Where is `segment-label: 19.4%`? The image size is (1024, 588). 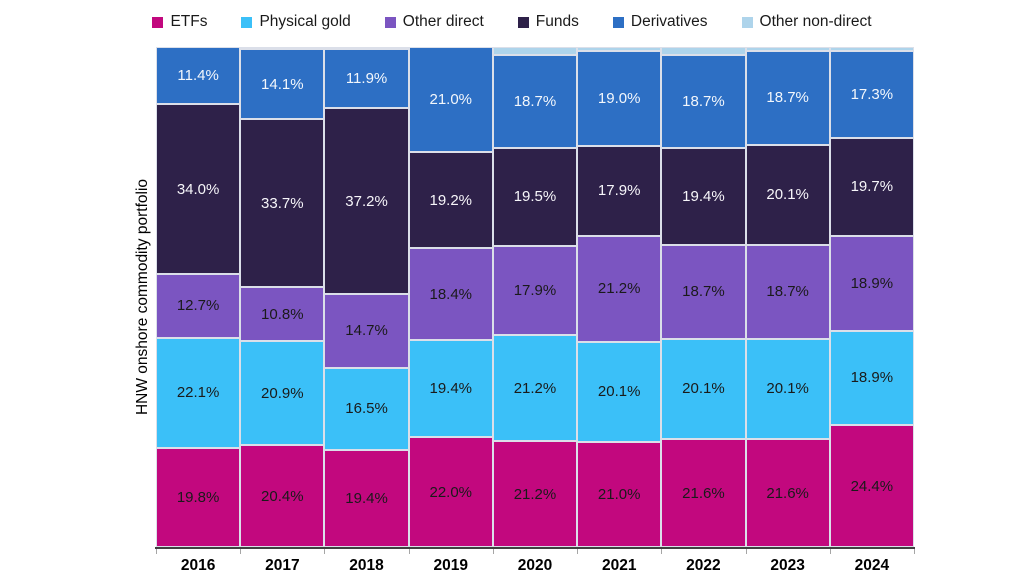 segment-label: 19.4% is located at coordinates (451, 388).